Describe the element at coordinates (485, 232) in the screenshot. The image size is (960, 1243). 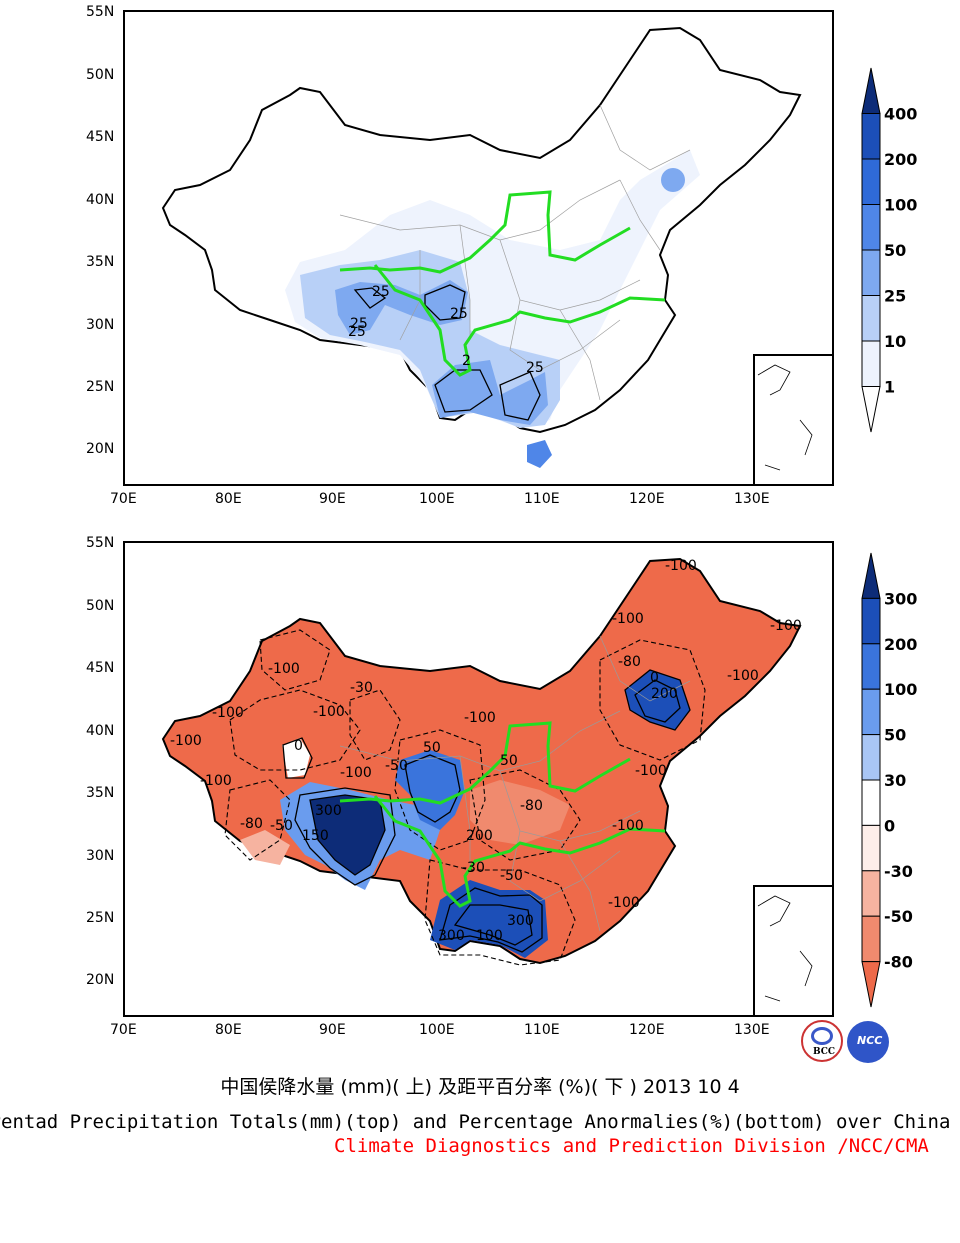
I see `yellow-river` at that location.